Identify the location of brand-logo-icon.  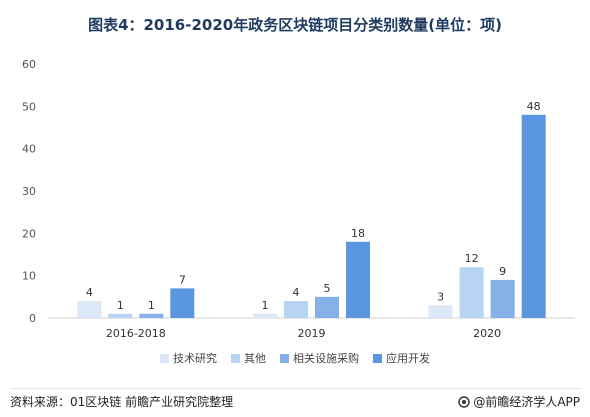
(464, 401).